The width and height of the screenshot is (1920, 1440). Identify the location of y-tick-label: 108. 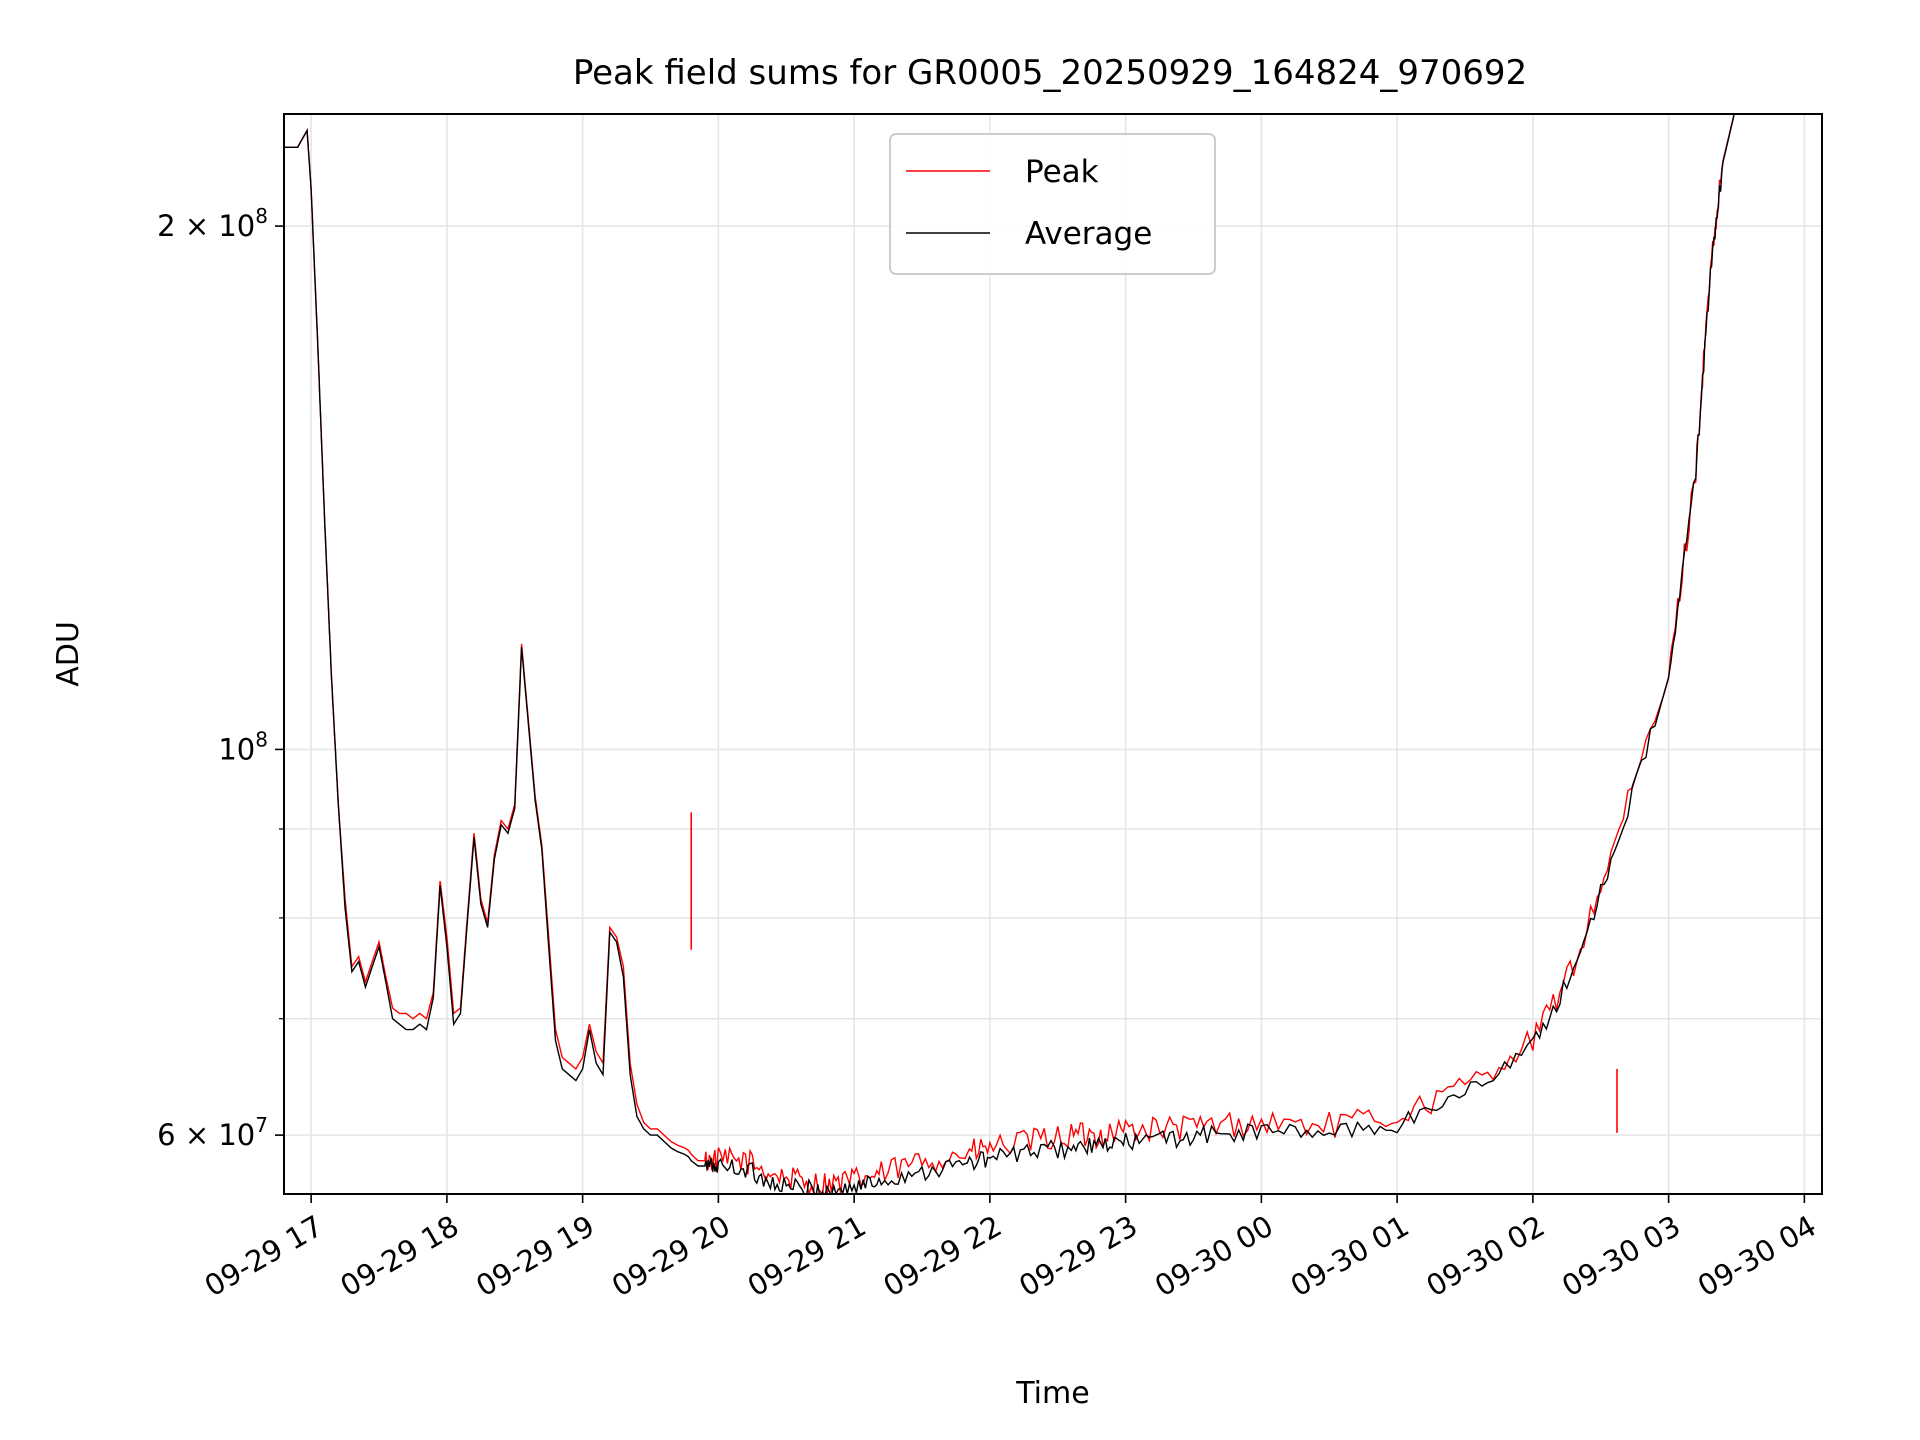
(243, 746).